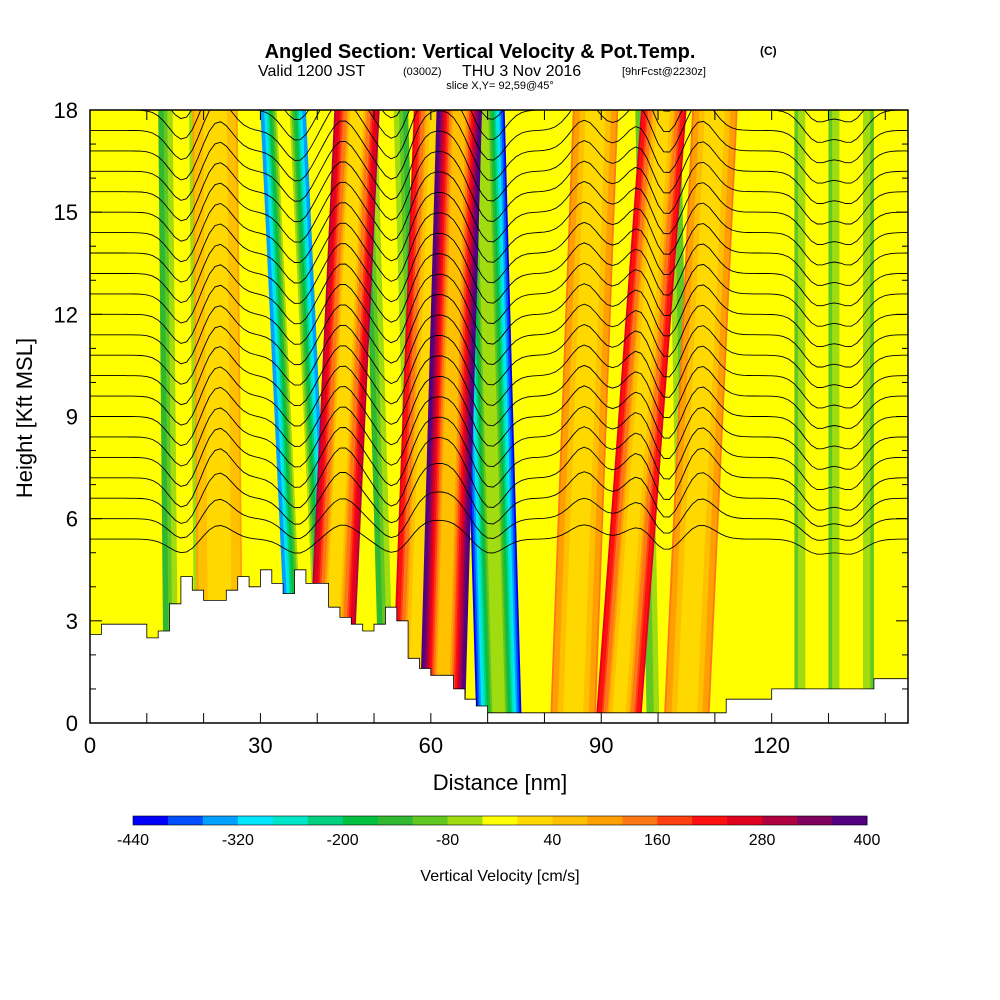 Image resolution: width=1000 pixels, height=1000 pixels. Describe the element at coordinates (66, 110) in the screenshot. I see `y-tick-label: 18` at that location.